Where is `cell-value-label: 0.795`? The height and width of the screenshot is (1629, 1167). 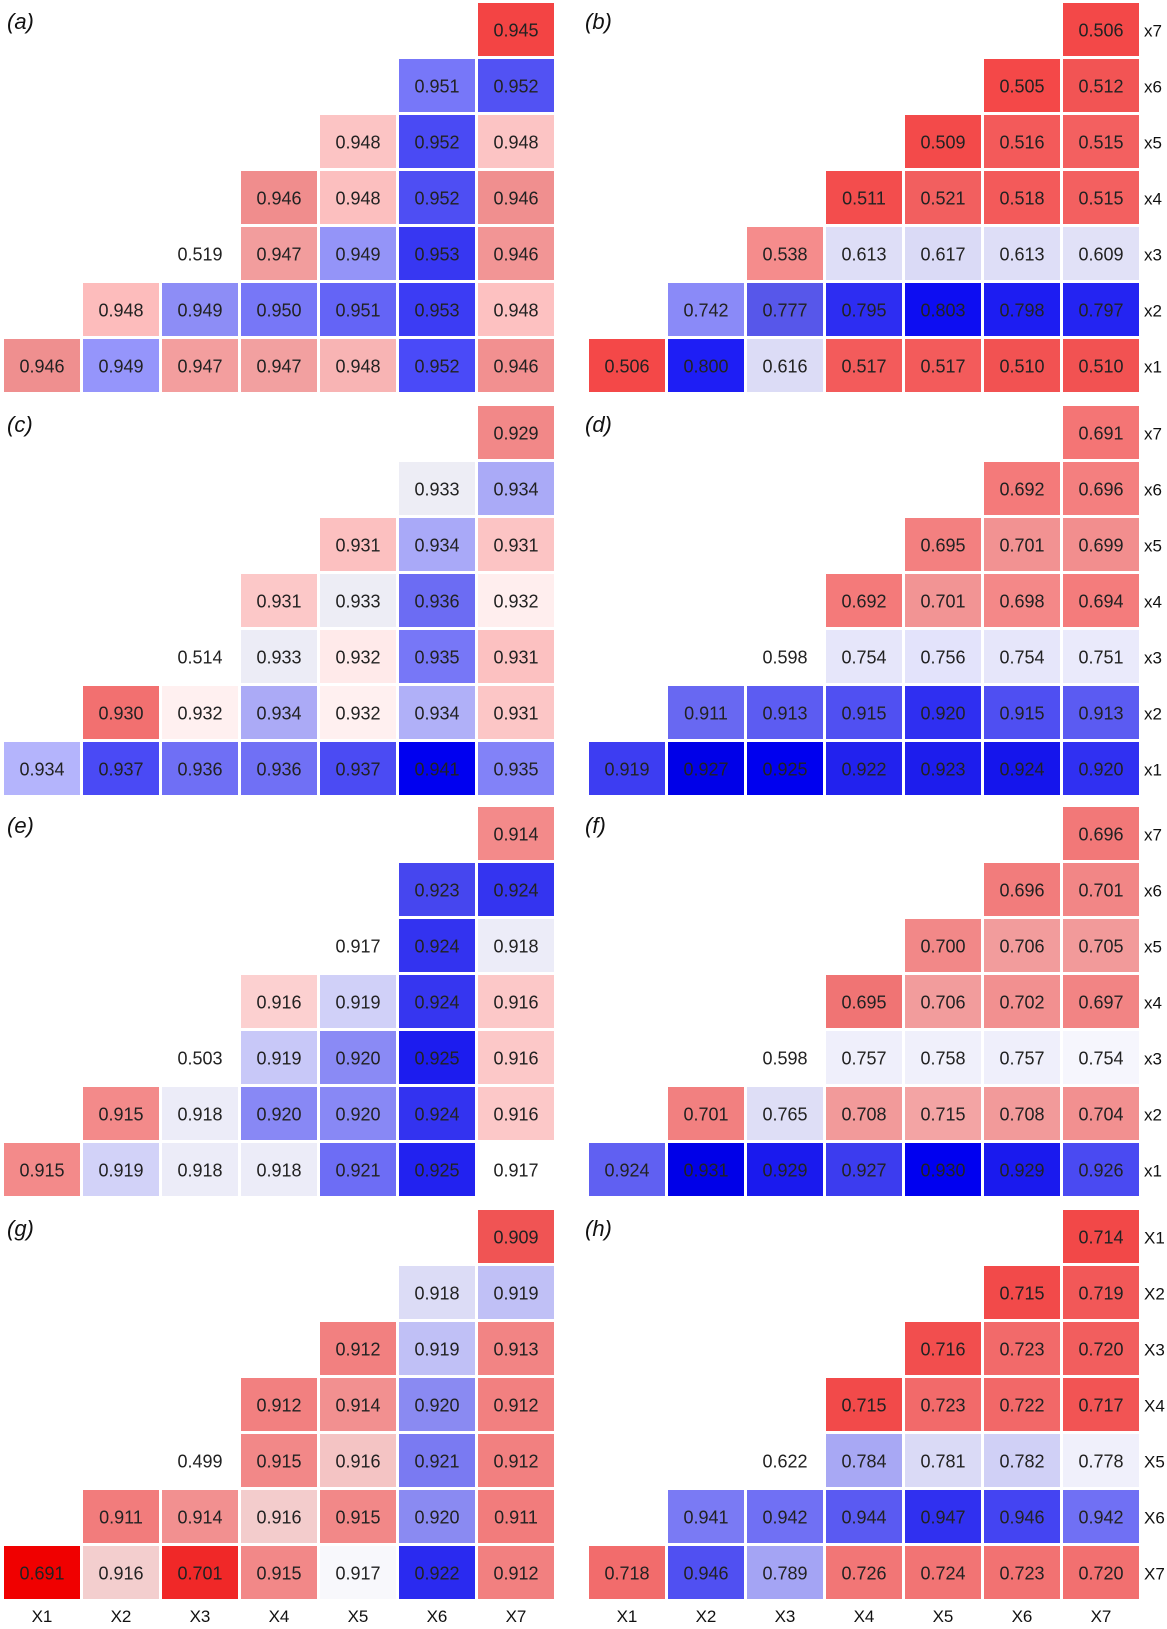 cell-value-label: 0.795 is located at coordinates (863, 311).